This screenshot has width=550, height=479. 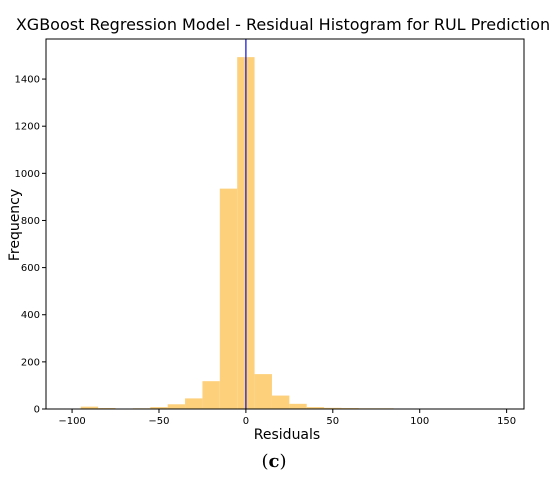 I want to click on x-tick-label: 150, so click(x=506, y=421).